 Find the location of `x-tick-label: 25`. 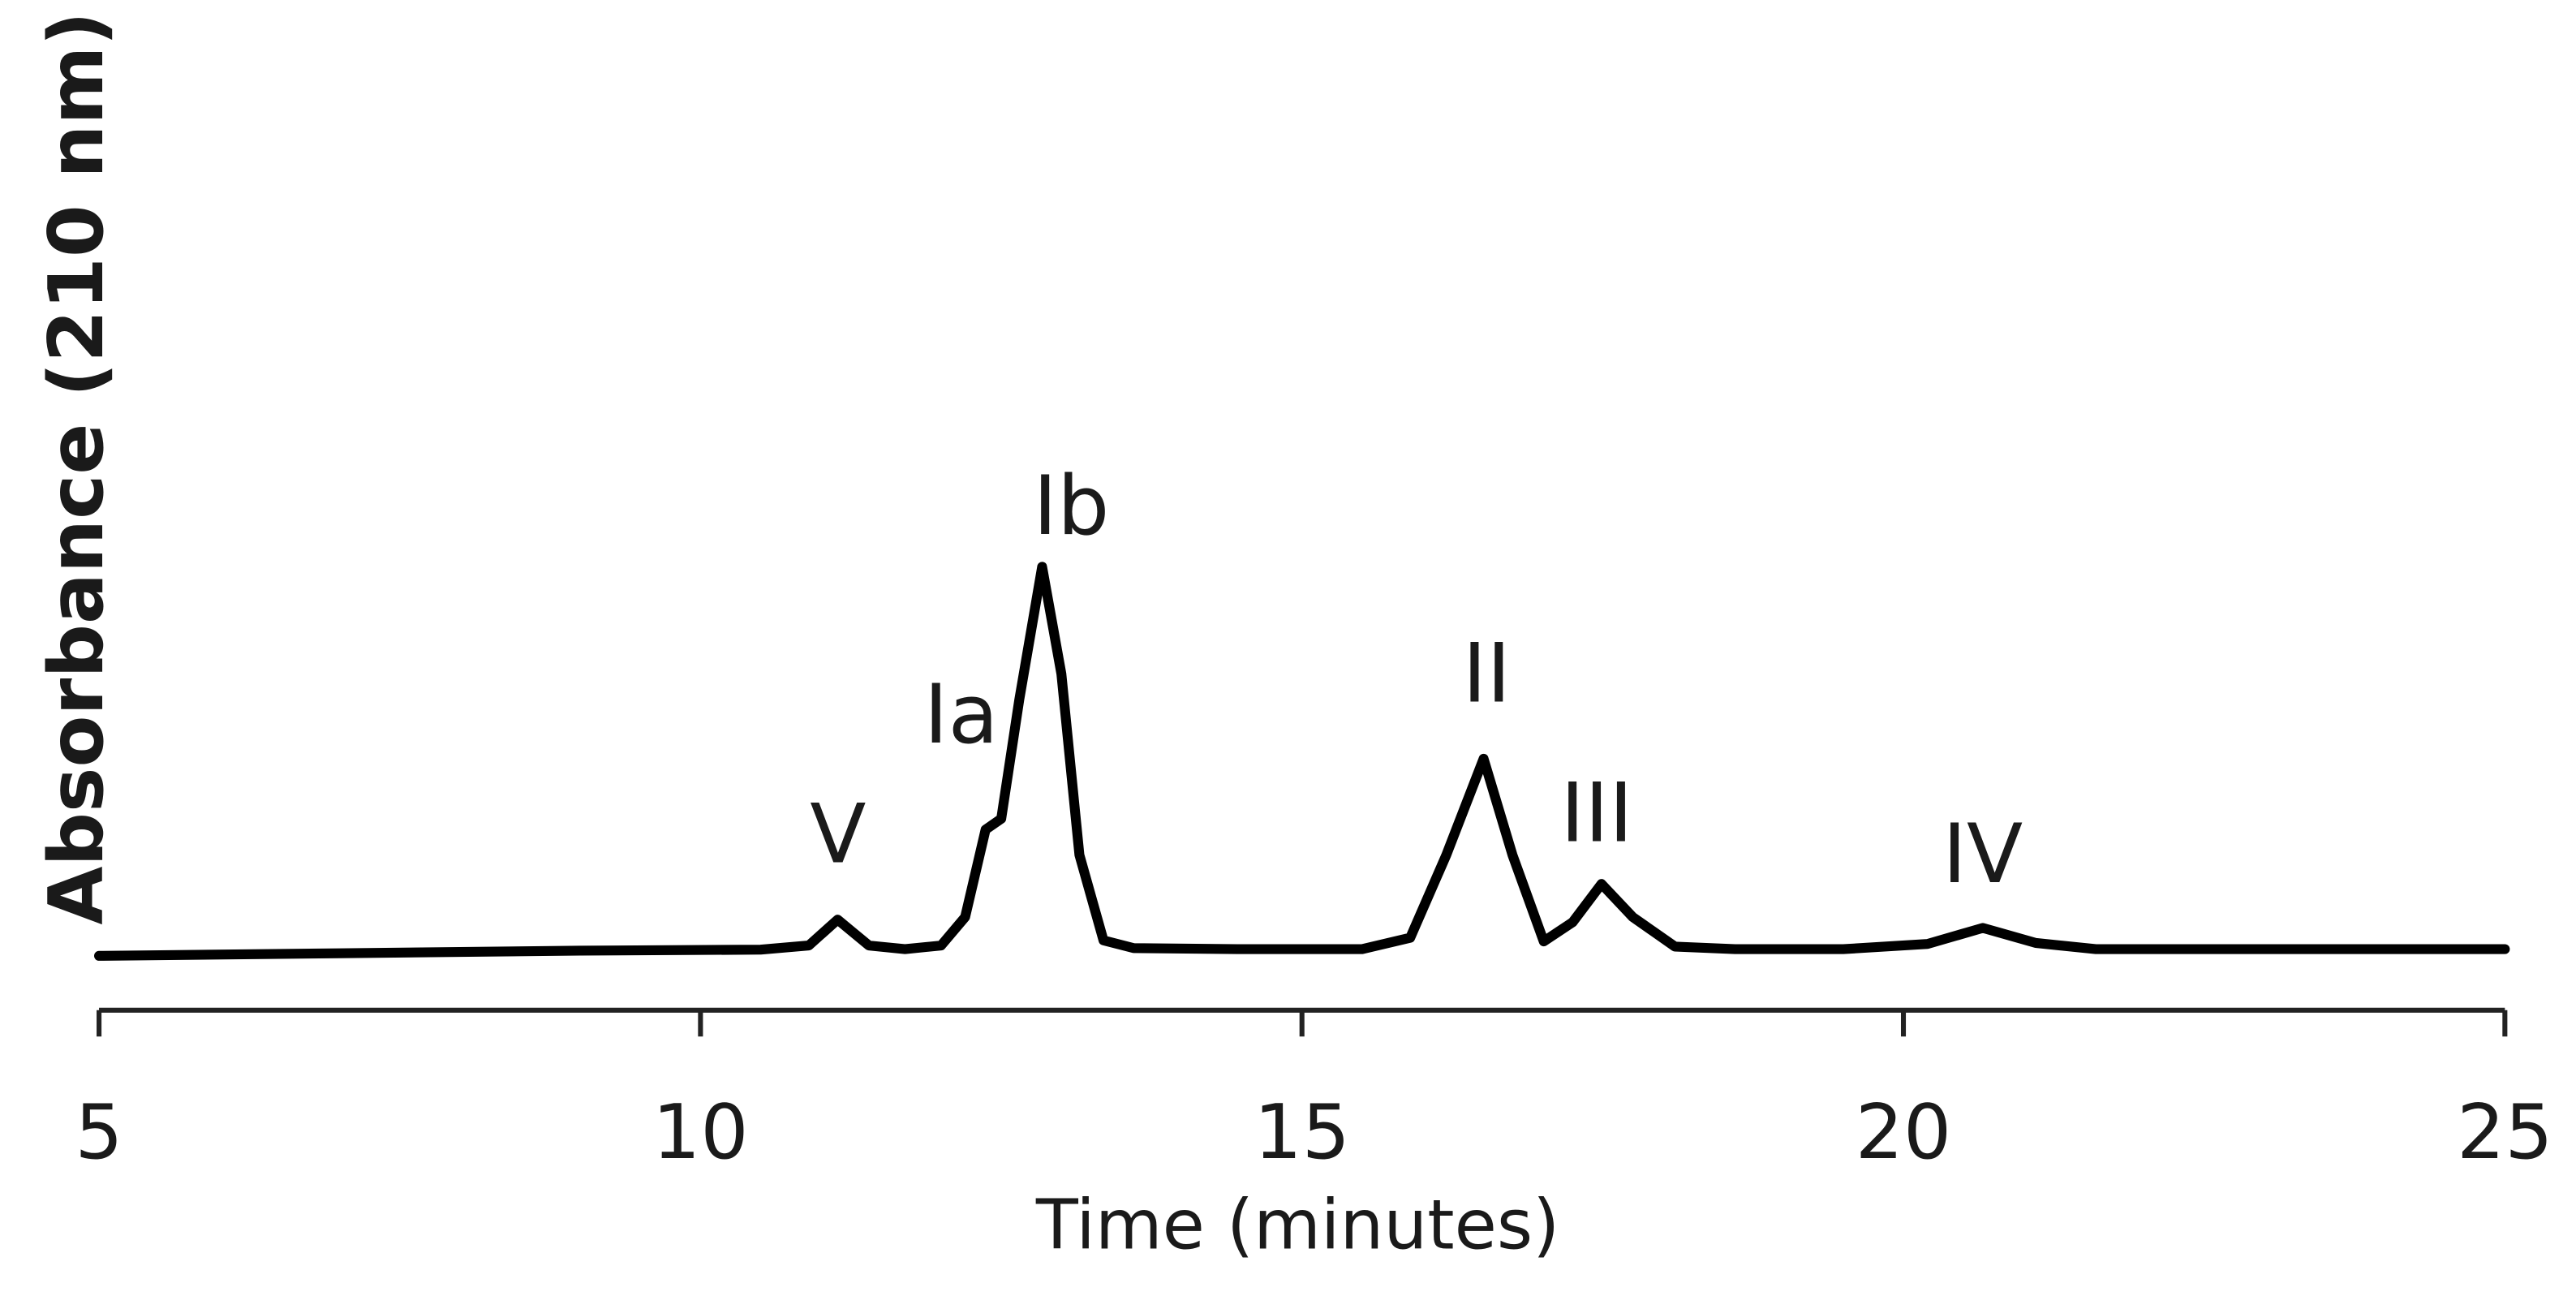

x-tick-label: 25 is located at coordinates (2504, 1132).